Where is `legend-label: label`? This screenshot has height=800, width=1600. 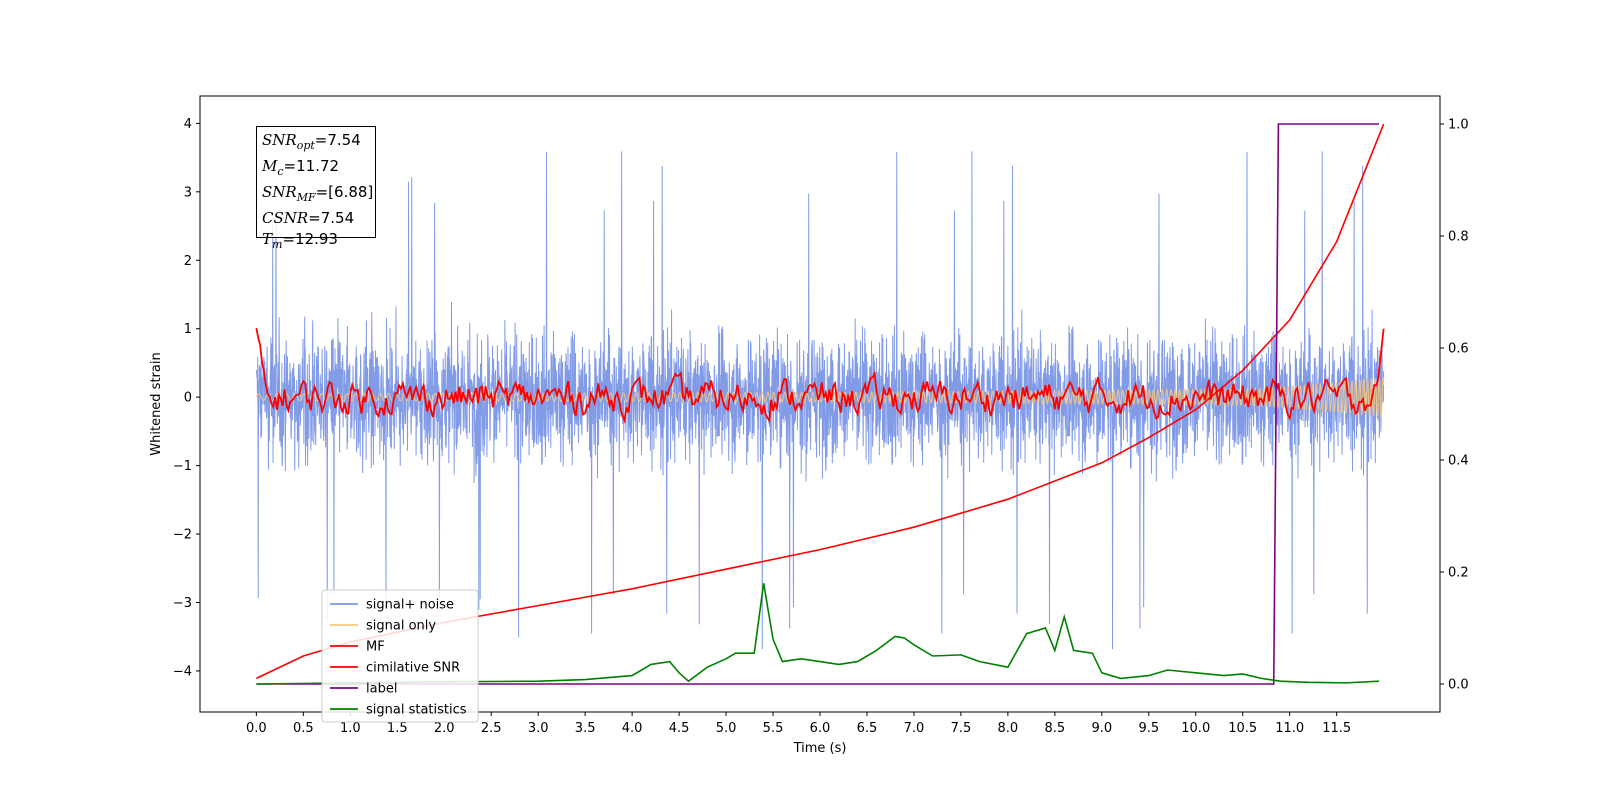 legend-label: label is located at coordinates (381, 689).